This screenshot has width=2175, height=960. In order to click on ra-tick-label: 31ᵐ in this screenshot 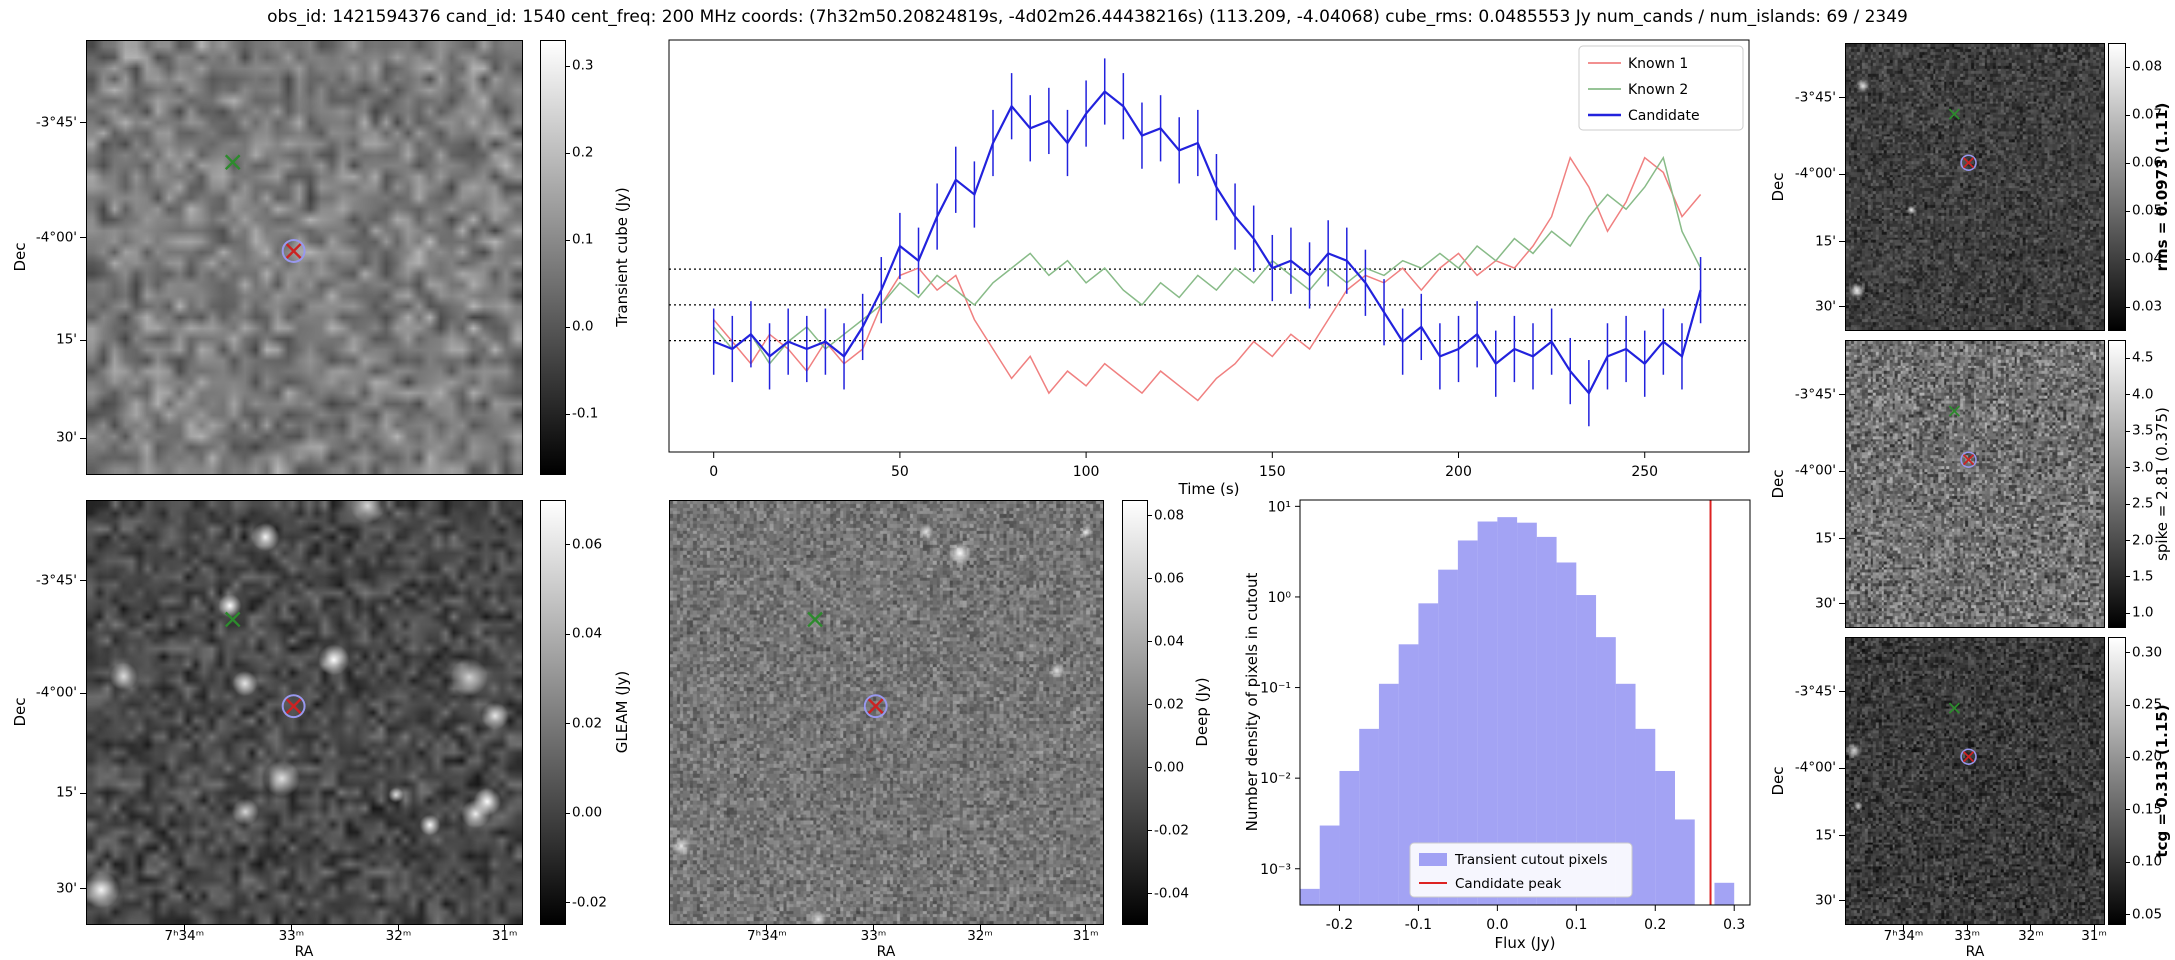, I will do `click(2094, 936)`.